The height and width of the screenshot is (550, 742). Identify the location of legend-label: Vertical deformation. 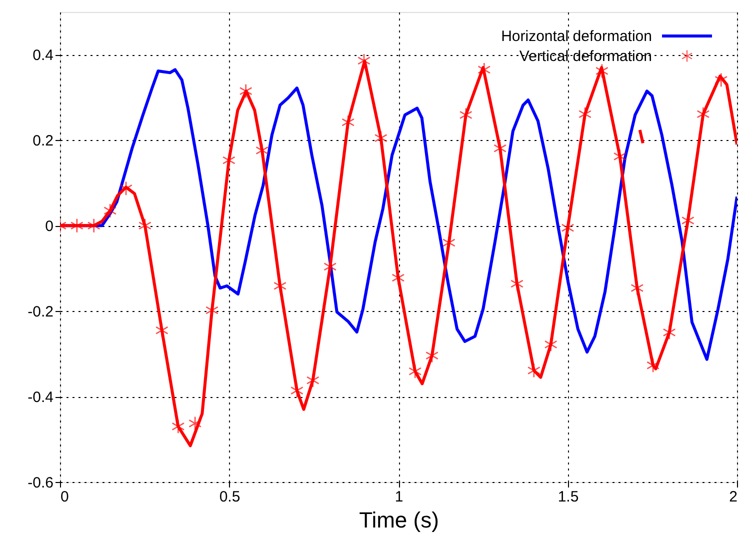
(585, 56).